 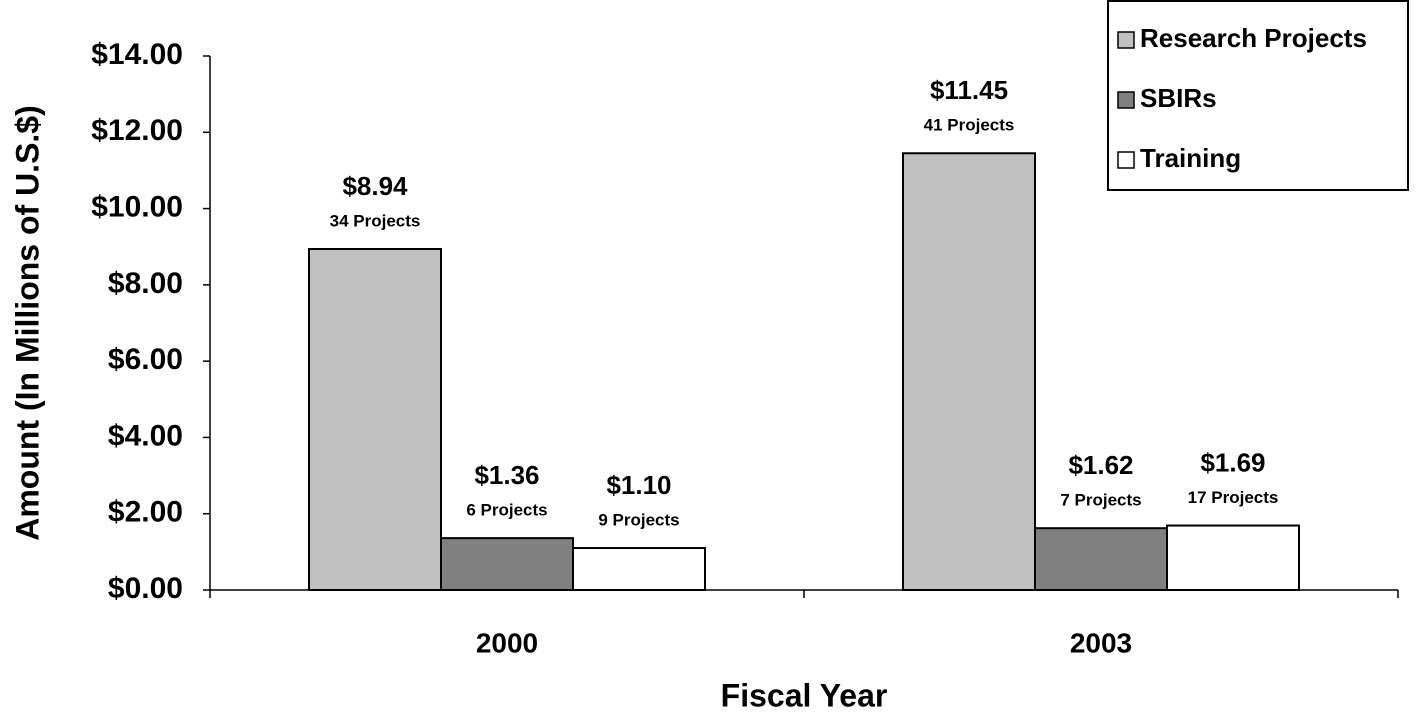 What do you see at coordinates (1100, 465) in the screenshot?
I see `value-label: $1.62` at bounding box center [1100, 465].